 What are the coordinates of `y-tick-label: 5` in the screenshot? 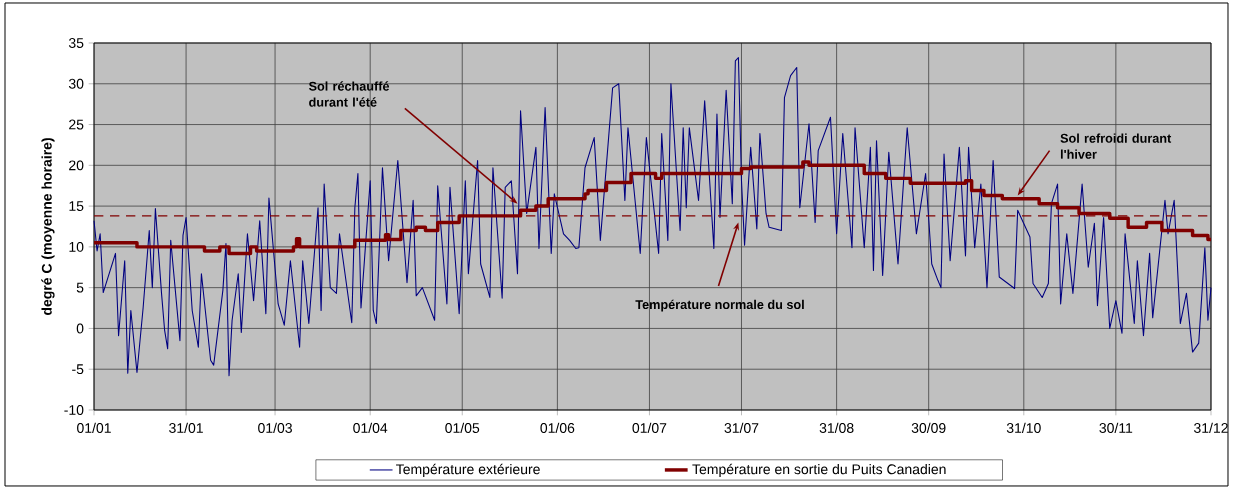 It's located at (80, 287).